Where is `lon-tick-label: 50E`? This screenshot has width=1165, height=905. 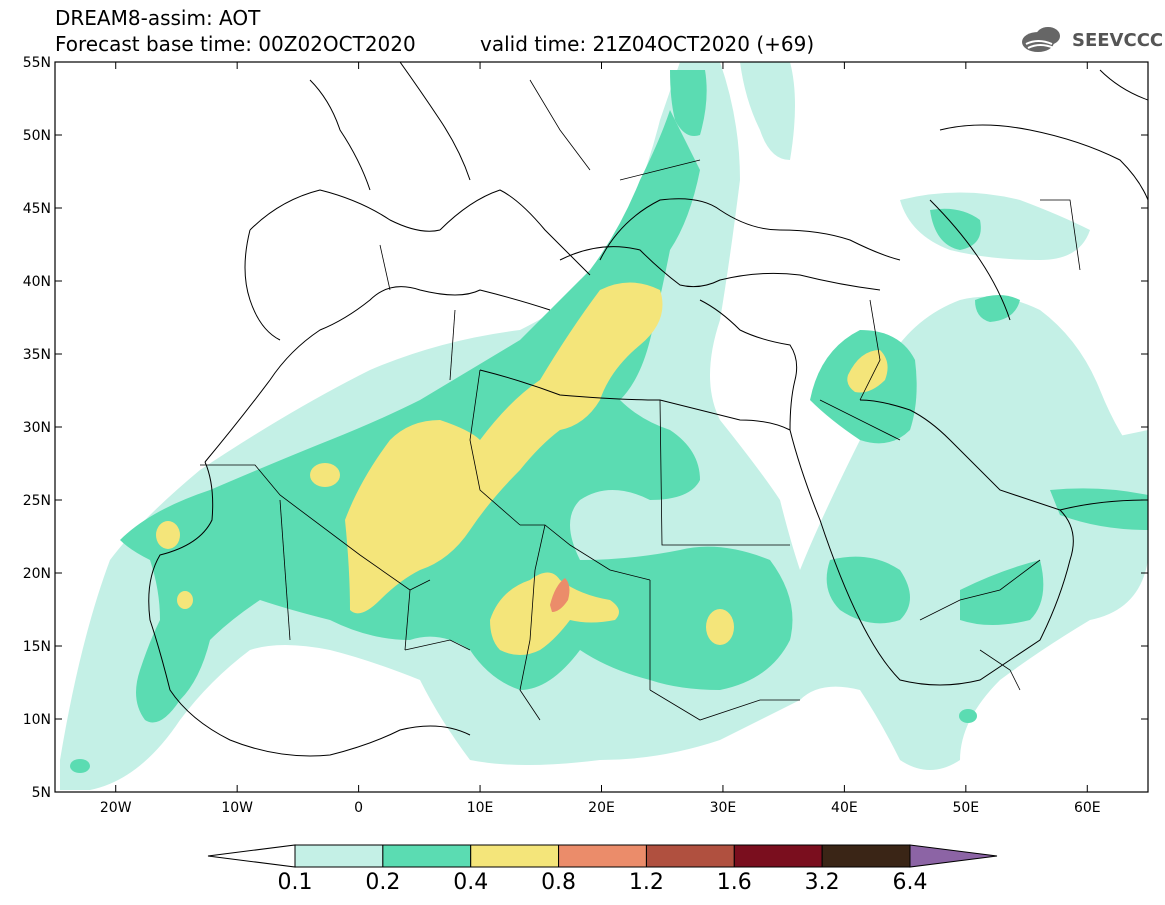
lon-tick-label: 50E is located at coordinates (965, 808).